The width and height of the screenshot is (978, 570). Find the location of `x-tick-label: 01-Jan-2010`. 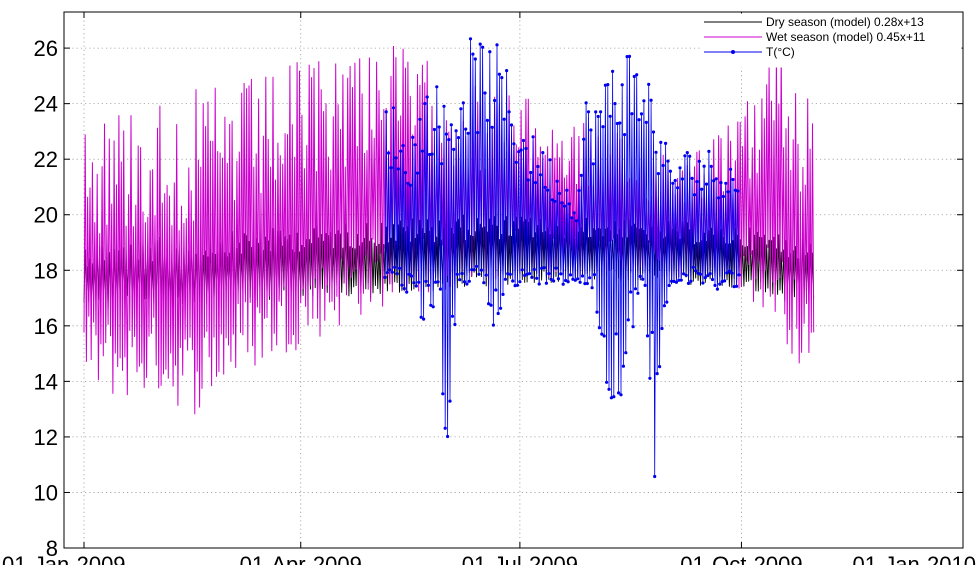

x-tick-label: 01-Jan-2010 is located at coordinates (914, 558).